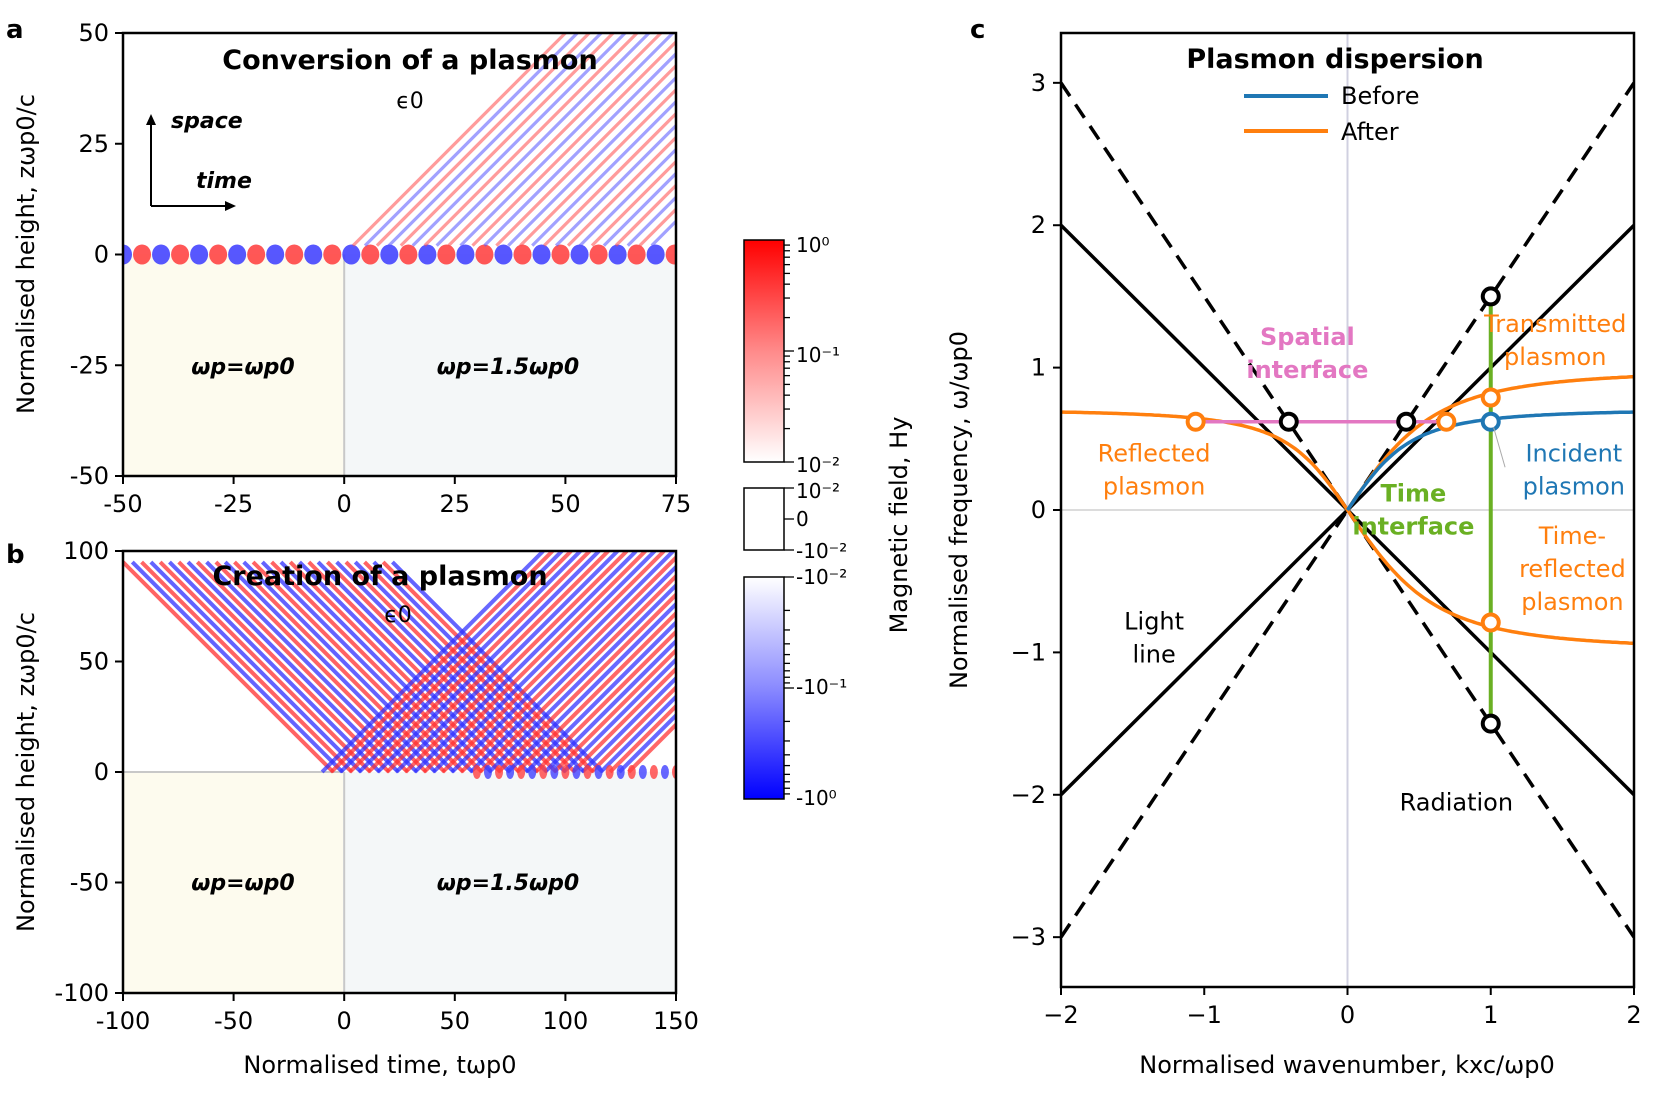  Describe the element at coordinates (1490, 421) in the screenshot. I see `blue-marker` at that location.